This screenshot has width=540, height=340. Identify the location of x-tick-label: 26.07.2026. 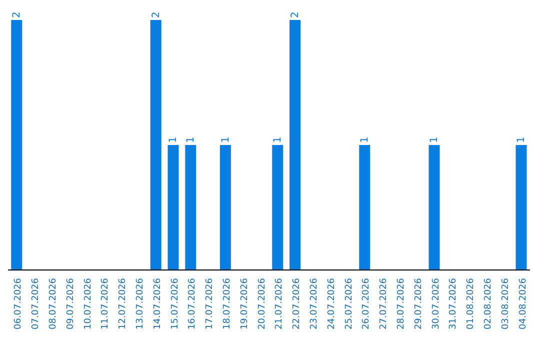
(367, 304).